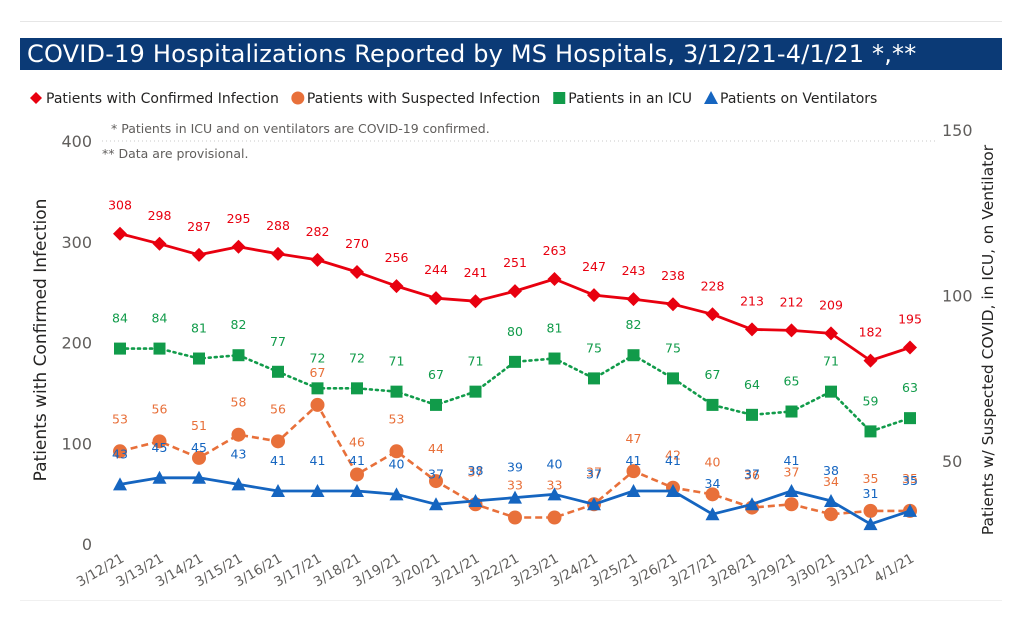  What do you see at coordinates (199, 226) in the screenshot?
I see `data-label: 287` at bounding box center [199, 226].